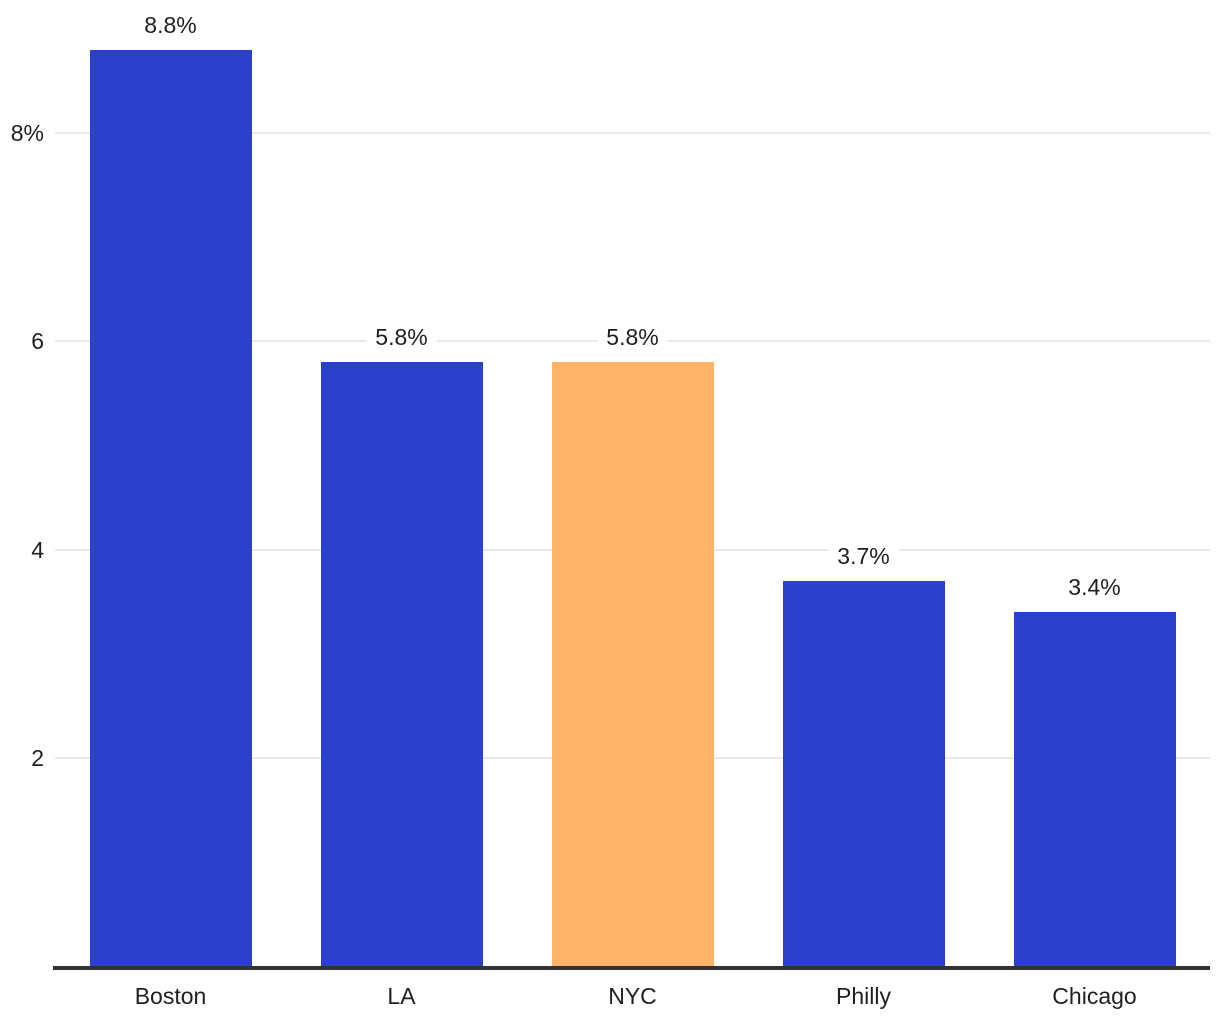 The height and width of the screenshot is (1020, 1220). Describe the element at coordinates (37, 757) in the screenshot. I see `y-axis-tick-label: 2` at that location.